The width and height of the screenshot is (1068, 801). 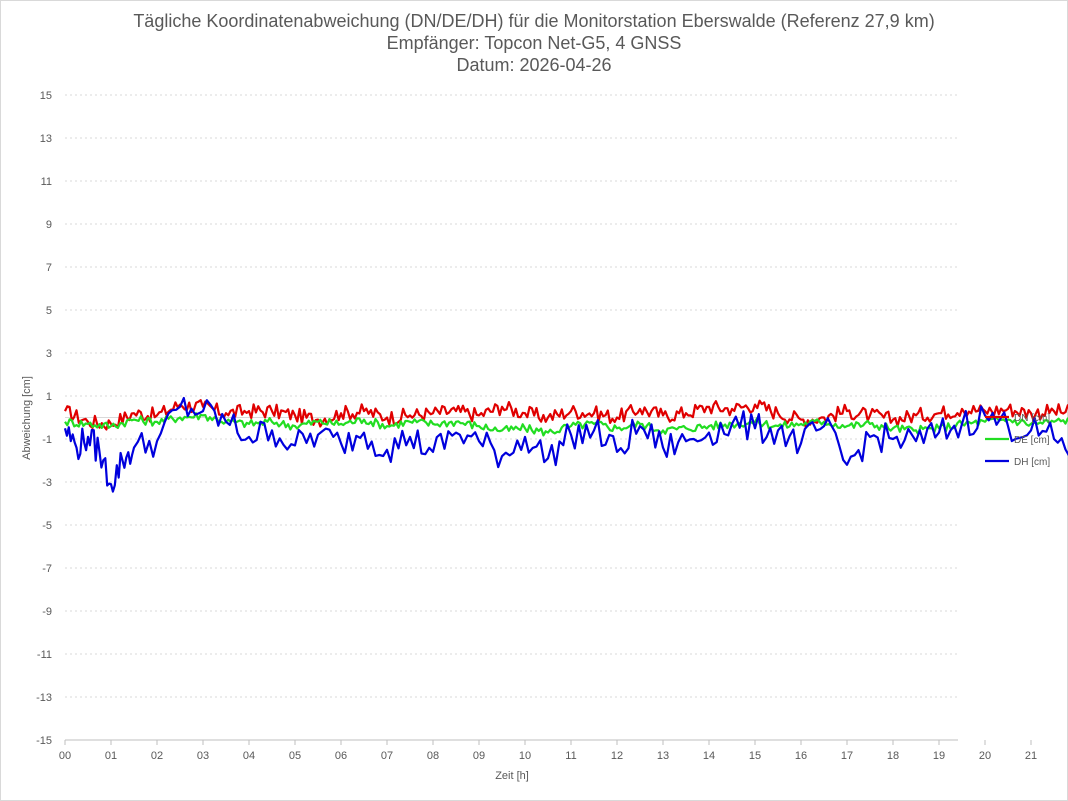 I want to click on x-tick-label: 14, so click(x=709, y=756).